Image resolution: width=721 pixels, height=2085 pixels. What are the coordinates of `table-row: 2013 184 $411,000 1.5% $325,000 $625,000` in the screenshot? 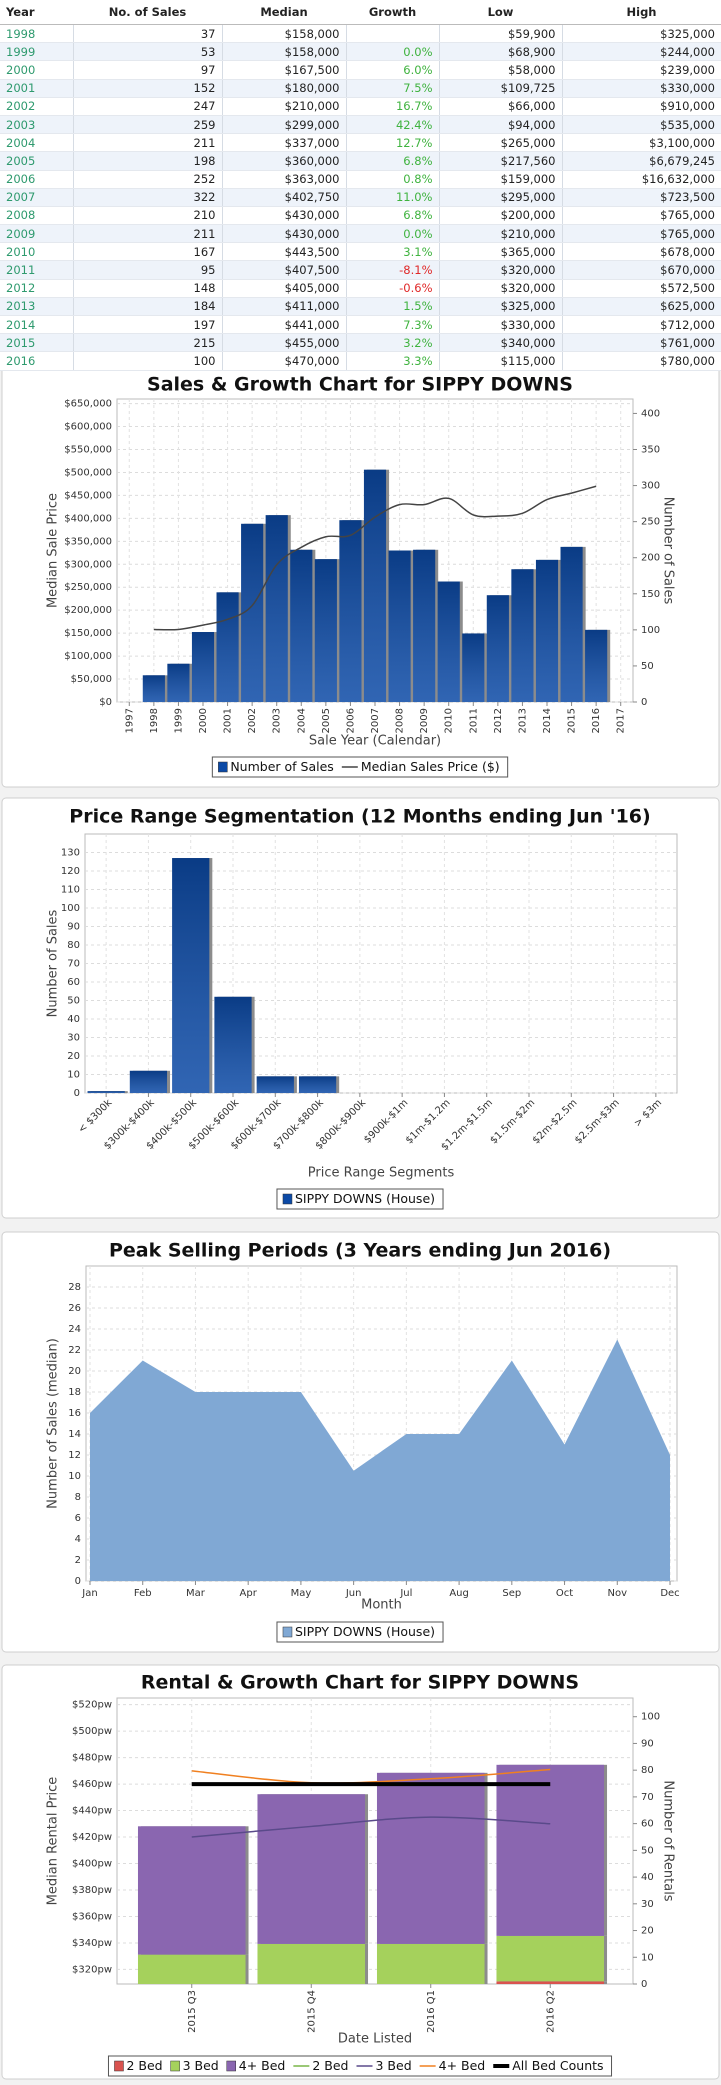 It's located at (360, 307).